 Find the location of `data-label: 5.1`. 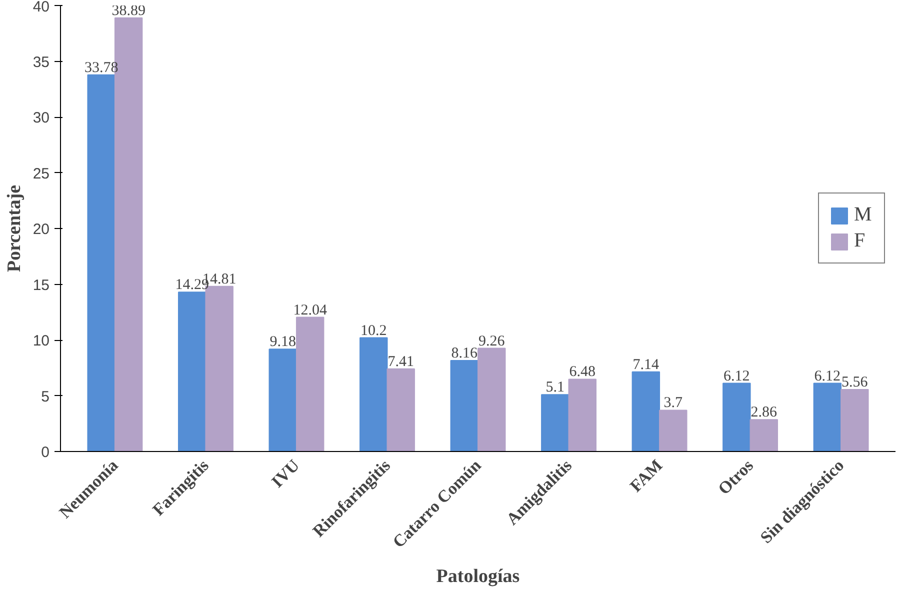

data-label: 5.1 is located at coordinates (555, 388).